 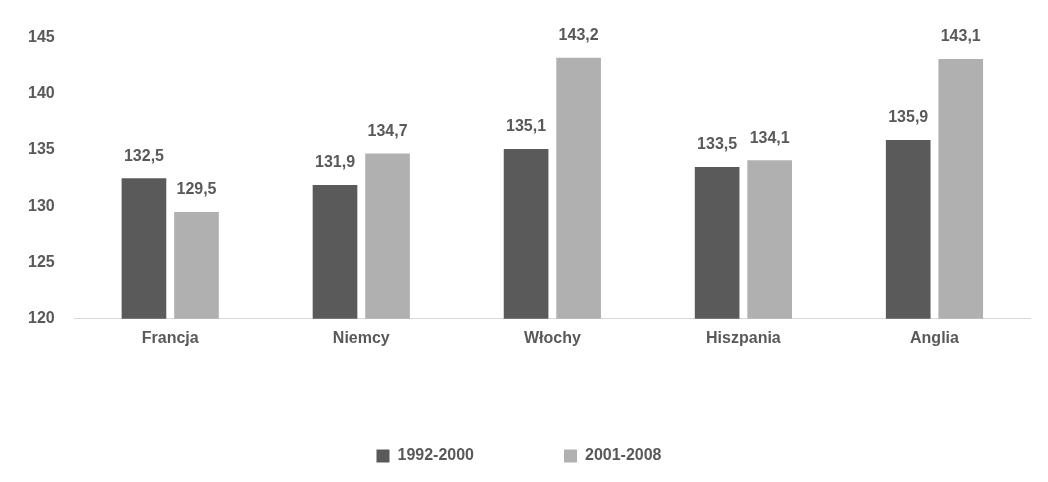 I want to click on x-tick-label: Francja, so click(x=170, y=337).